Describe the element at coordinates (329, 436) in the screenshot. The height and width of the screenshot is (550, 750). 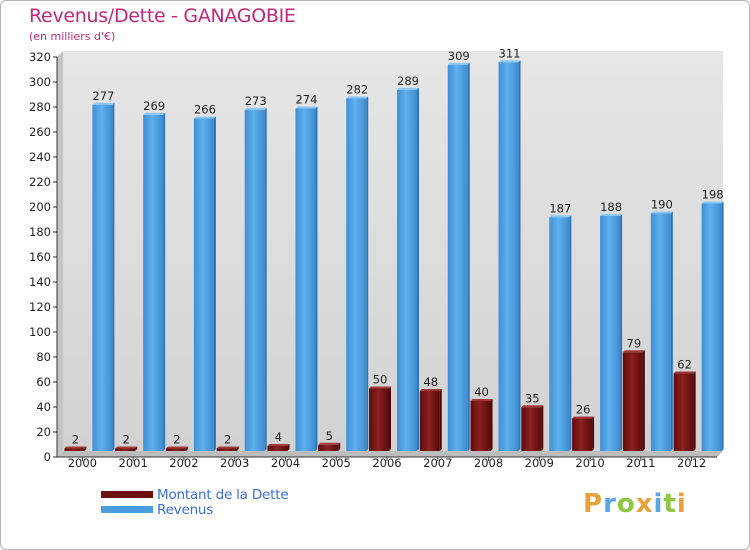
I see `data-label-dette: 5` at that location.